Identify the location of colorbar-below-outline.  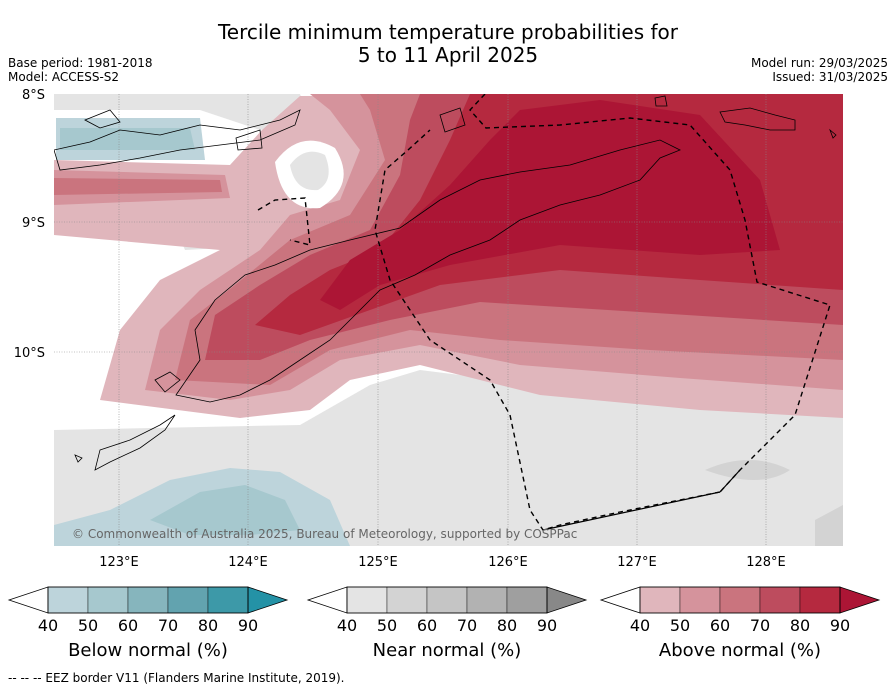
(148, 600).